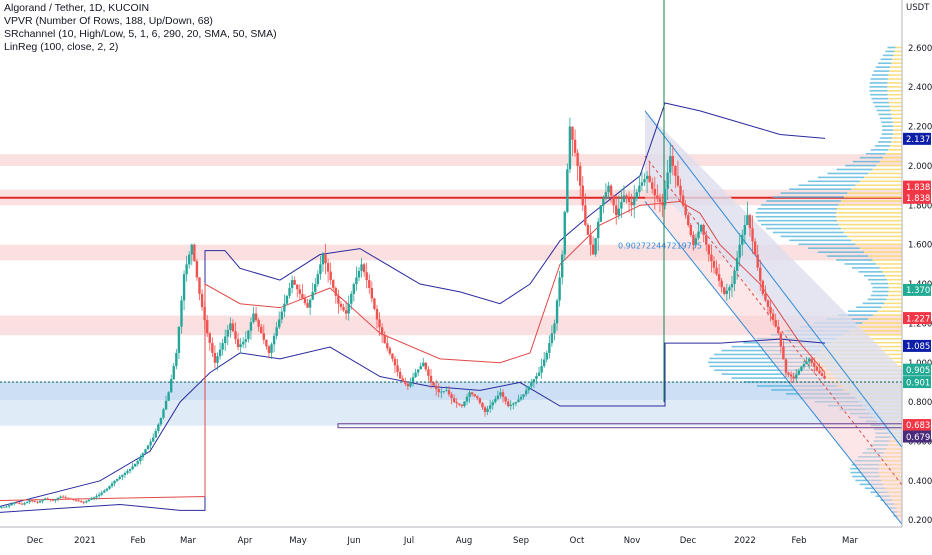 This screenshot has width=932, height=555. Describe the element at coordinates (298, 541) in the screenshot. I see `x-tick-label: May` at that location.